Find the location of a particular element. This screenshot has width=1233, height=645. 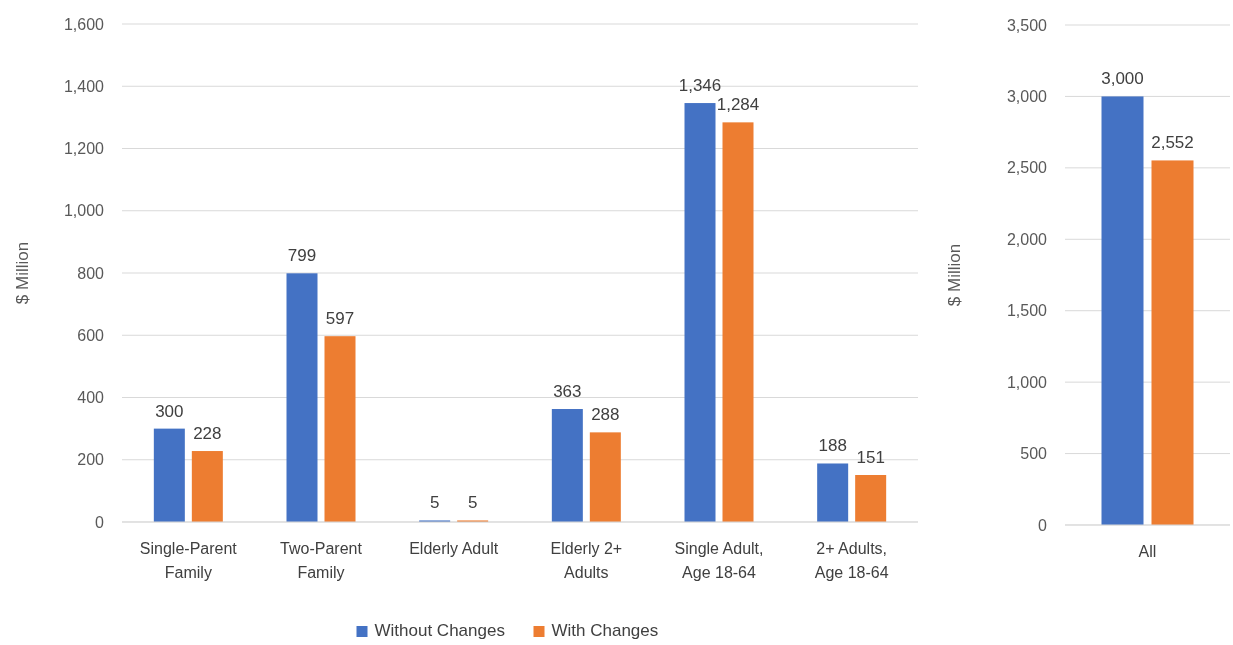

y-tick-label: 3,000 is located at coordinates (1027, 97).